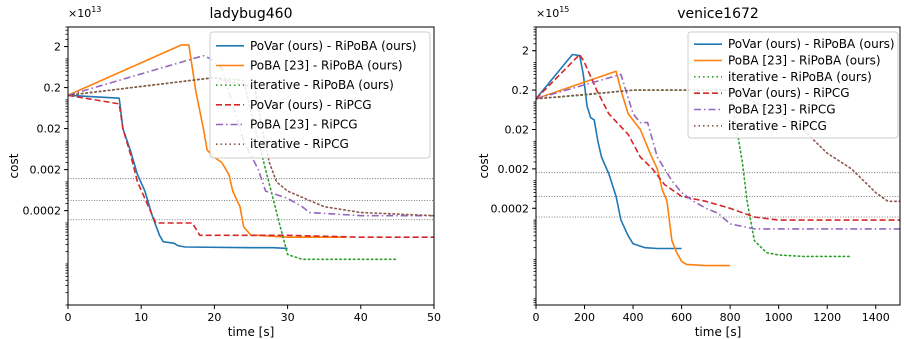 This screenshot has height=339, width=904. Describe the element at coordinates (633, 317) in the screenshot. I see `x-tick-label: 400` at that location.